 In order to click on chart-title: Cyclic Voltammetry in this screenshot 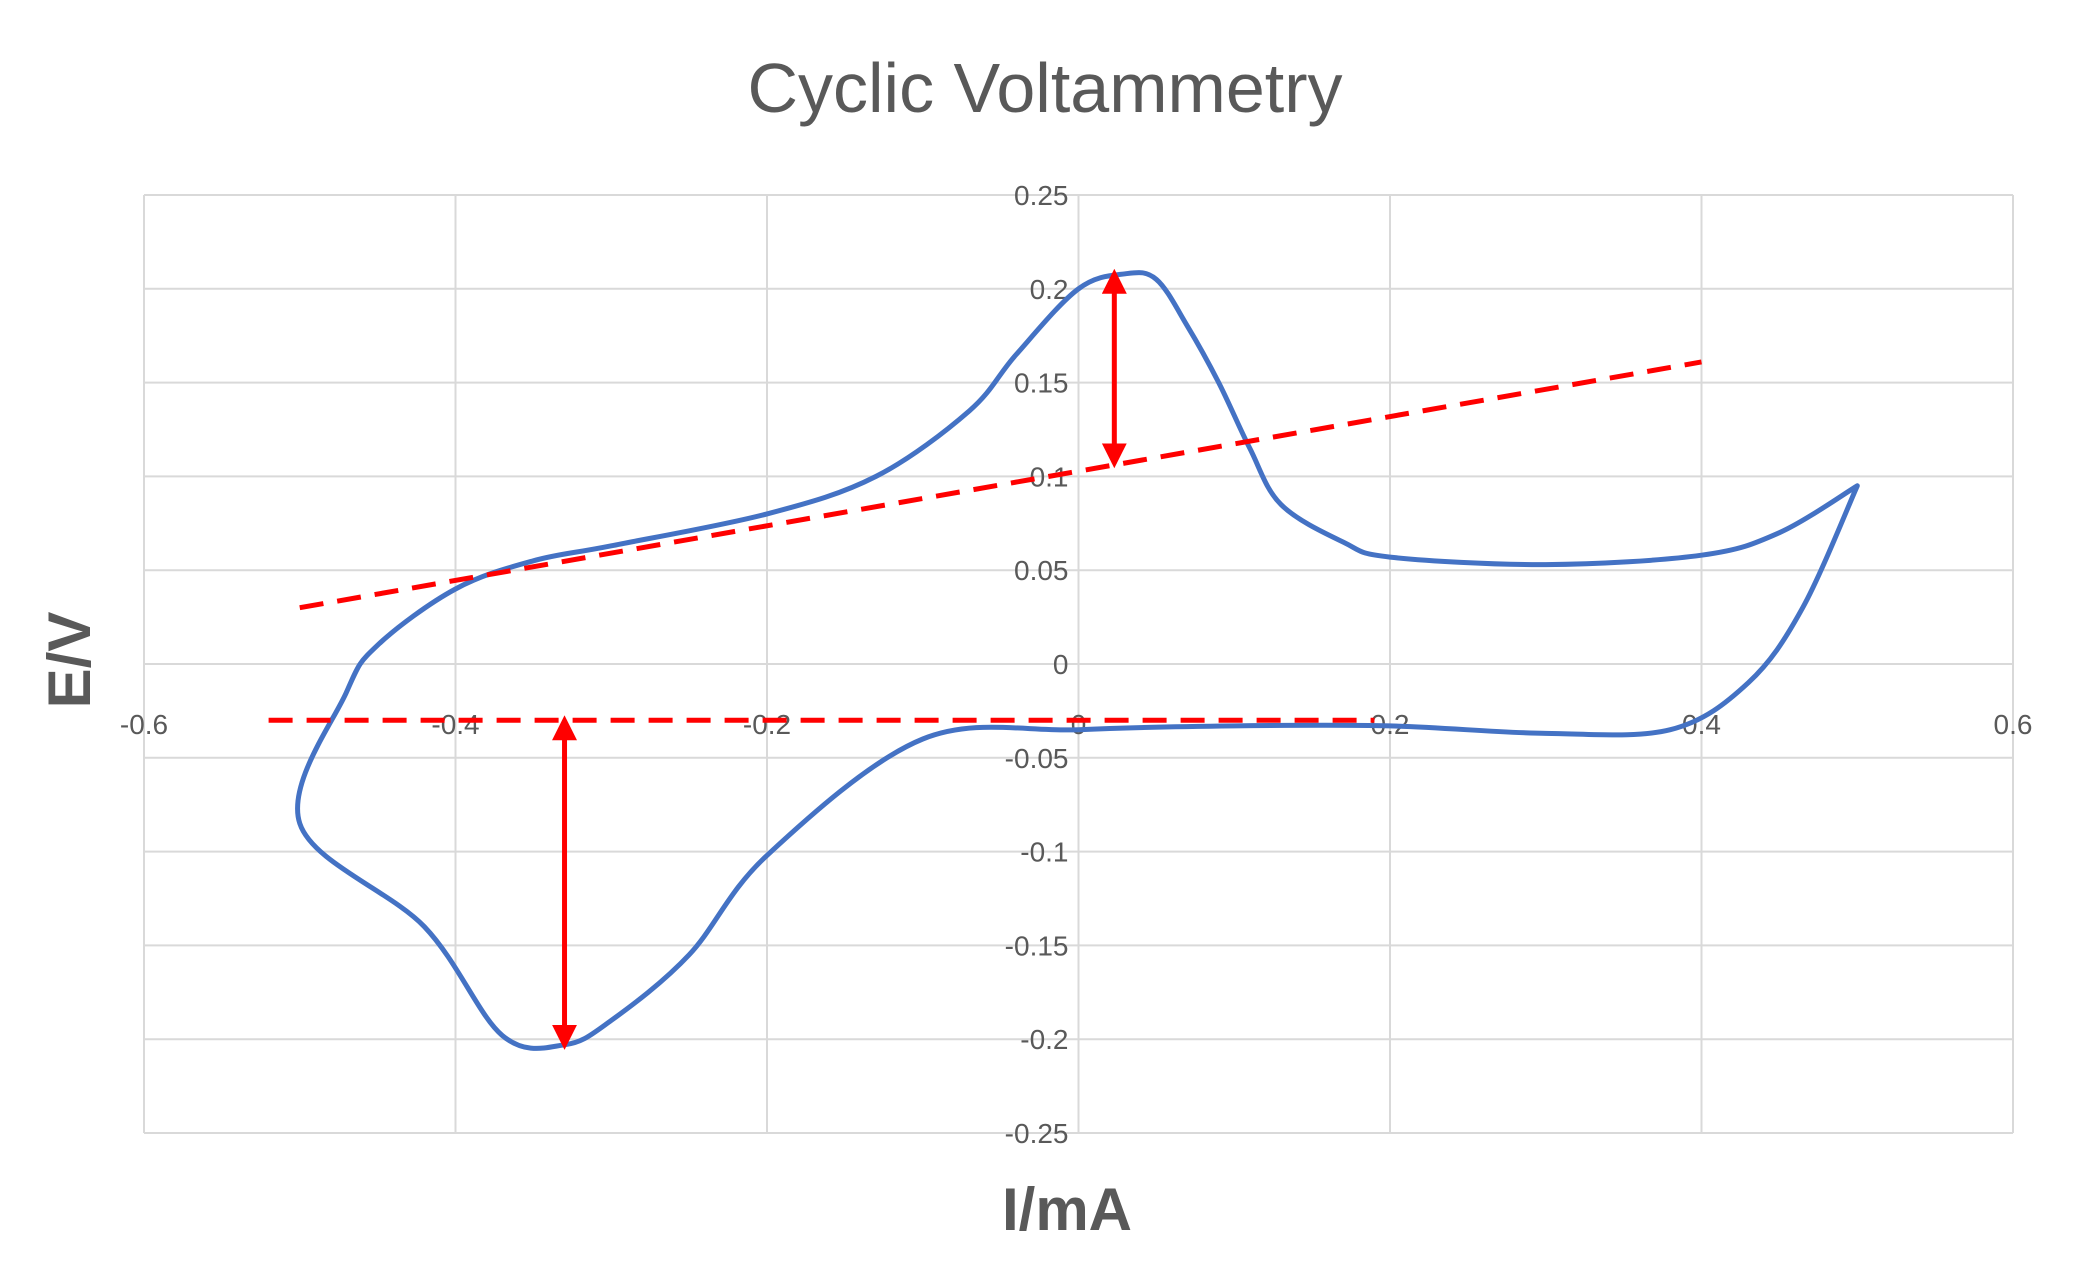, I will do `click(1044, 88)`.